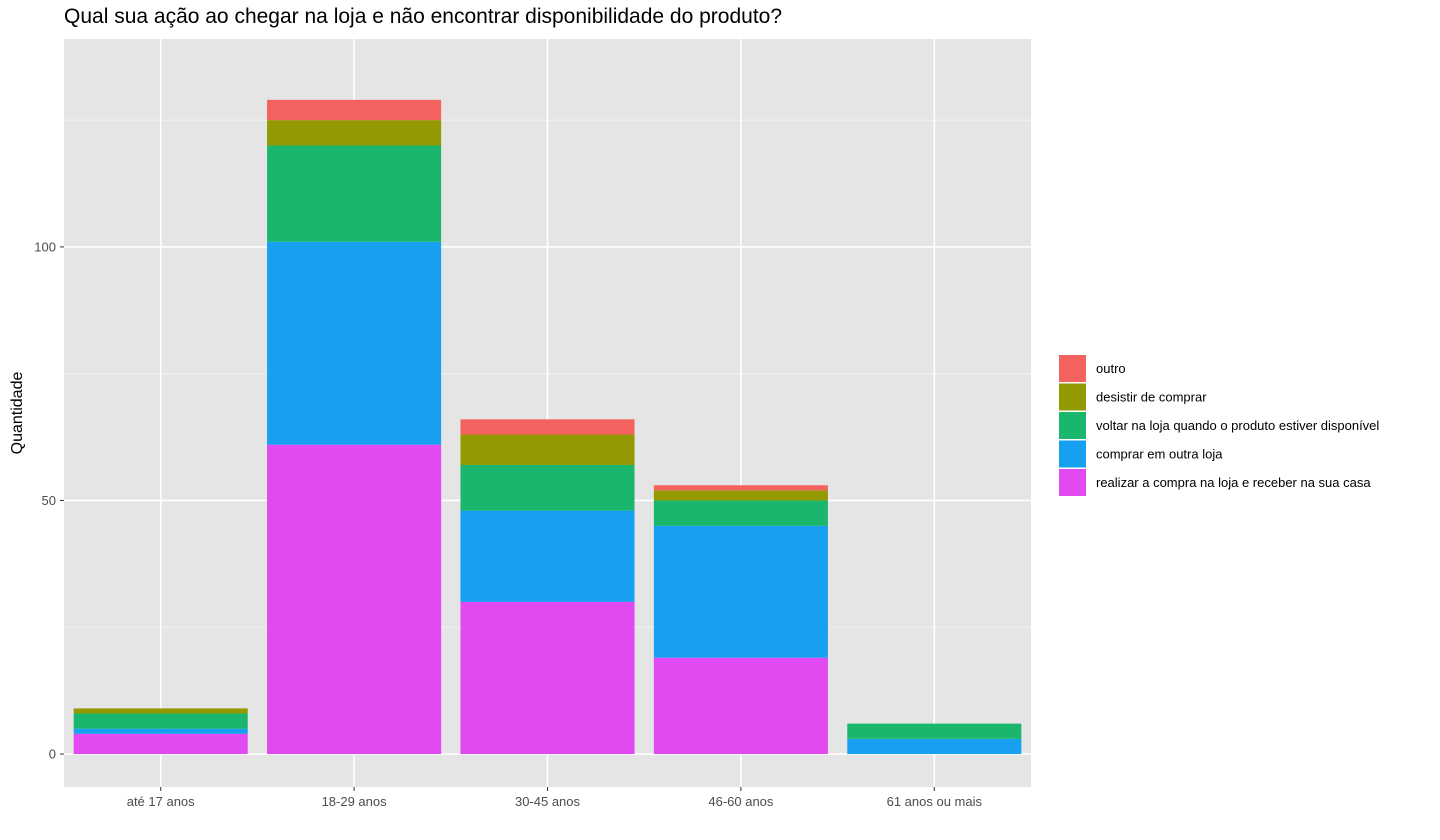 This screenshot has height=840, width=1440. Describe the element at coordinates (52, 754) in the screenshot. I see `y-tick-label: 0` at that location.